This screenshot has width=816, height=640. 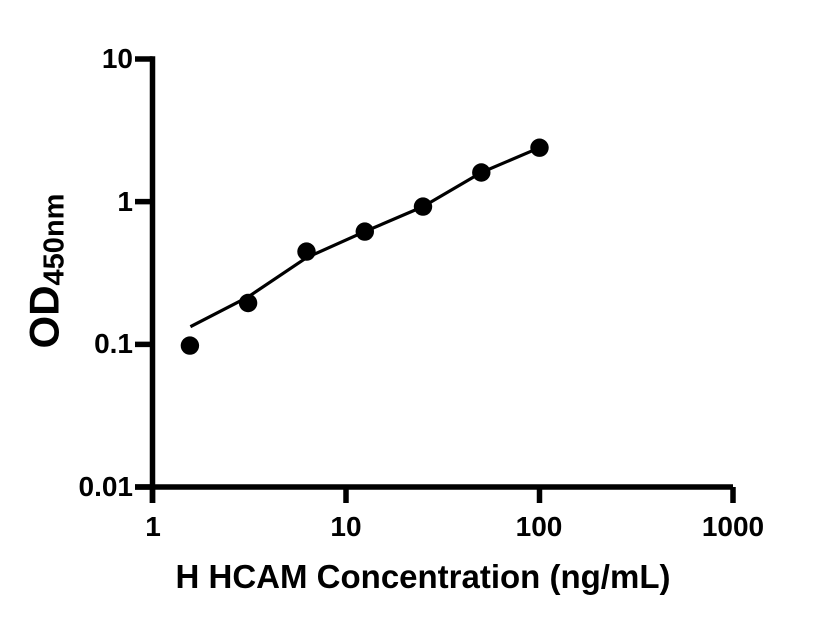 I want to click on y-tick-label-10: 10, so click(x=117, y=58).